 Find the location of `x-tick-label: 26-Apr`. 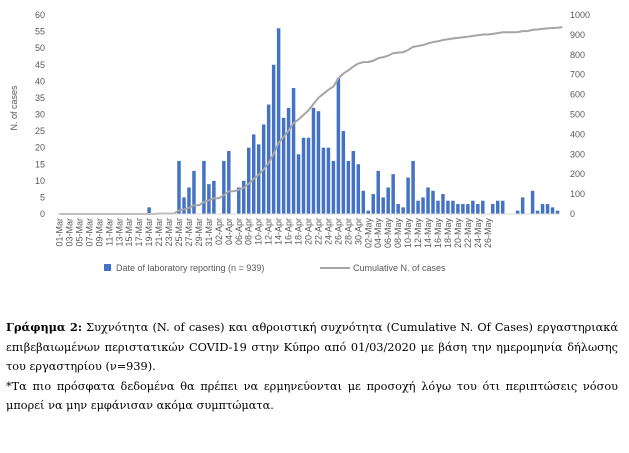

x-tick-label: 26-Apr is located at coordinates (338, 231).